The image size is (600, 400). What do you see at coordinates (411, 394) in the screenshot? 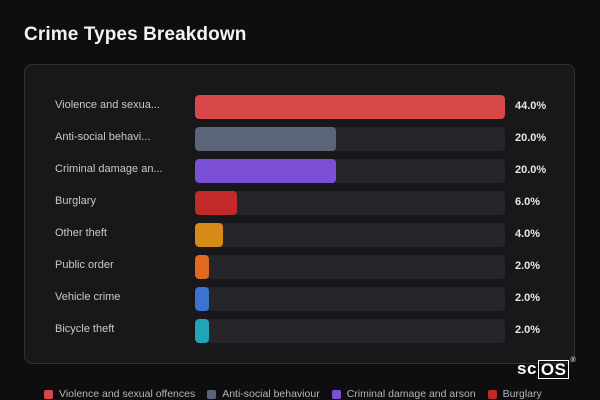
I see `legend-label: Criminal damage and arson` at bounding box center [411, 394].